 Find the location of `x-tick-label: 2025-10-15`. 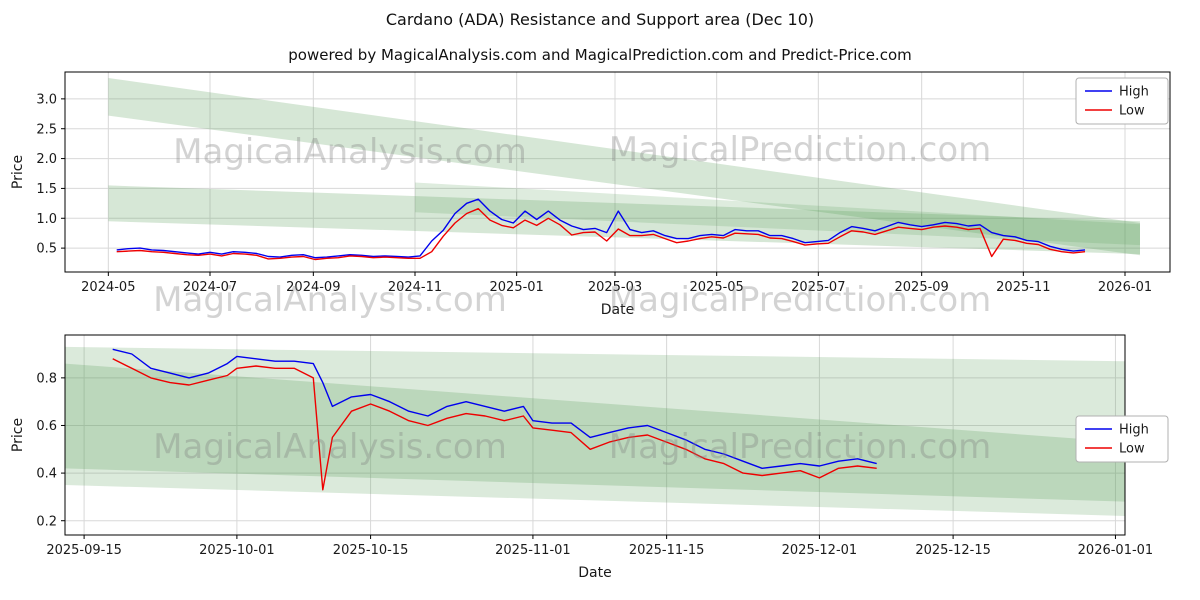

x-tick-label: 2025-10-15 is located at coordinates (371, 550).